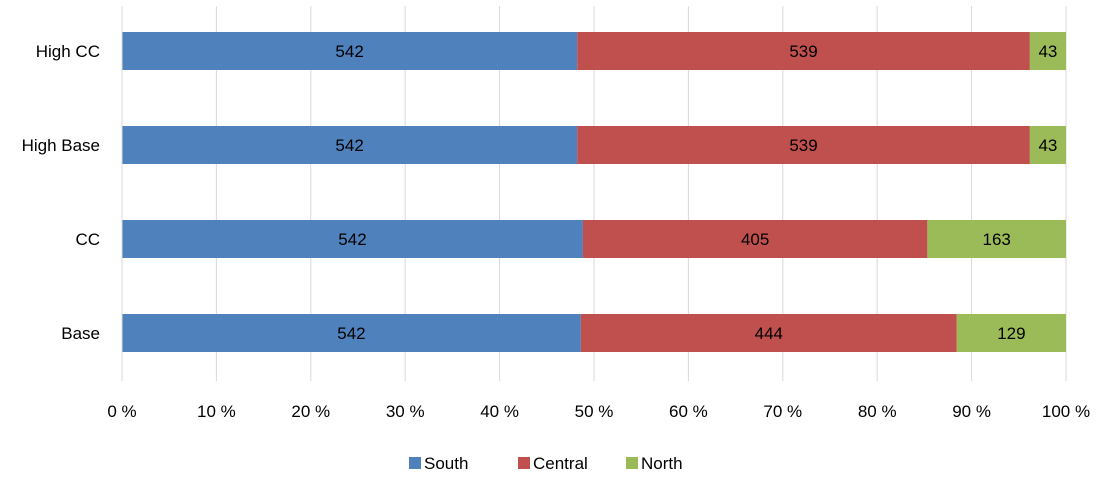 Image resolution: width=1097 pixels, height=482 pixels. Describe the element at coordinates (216, 411) in the screenshot. I see `x-tick-label: 10 %` at that location.